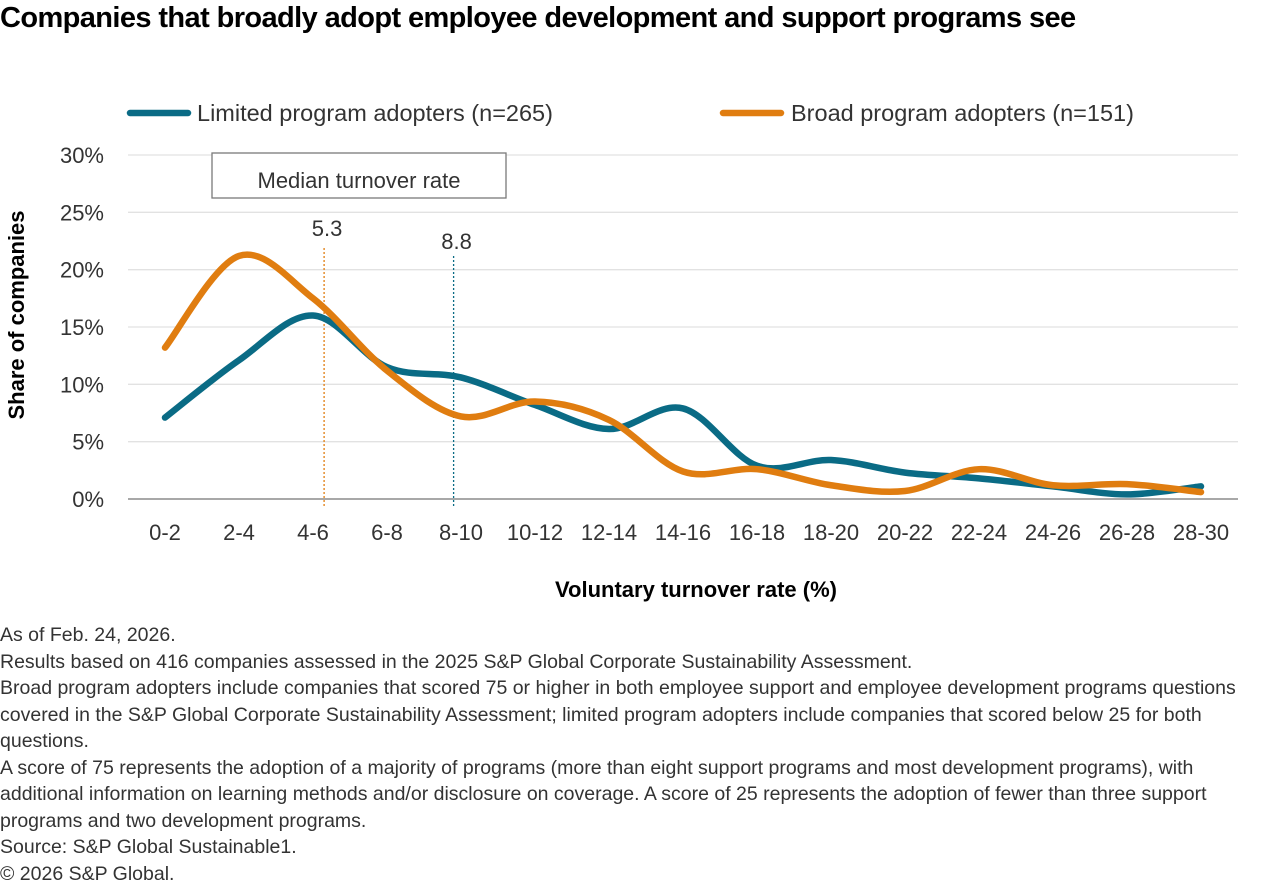  I want to click on x-tick-label: 10-12, so click(535, 532).